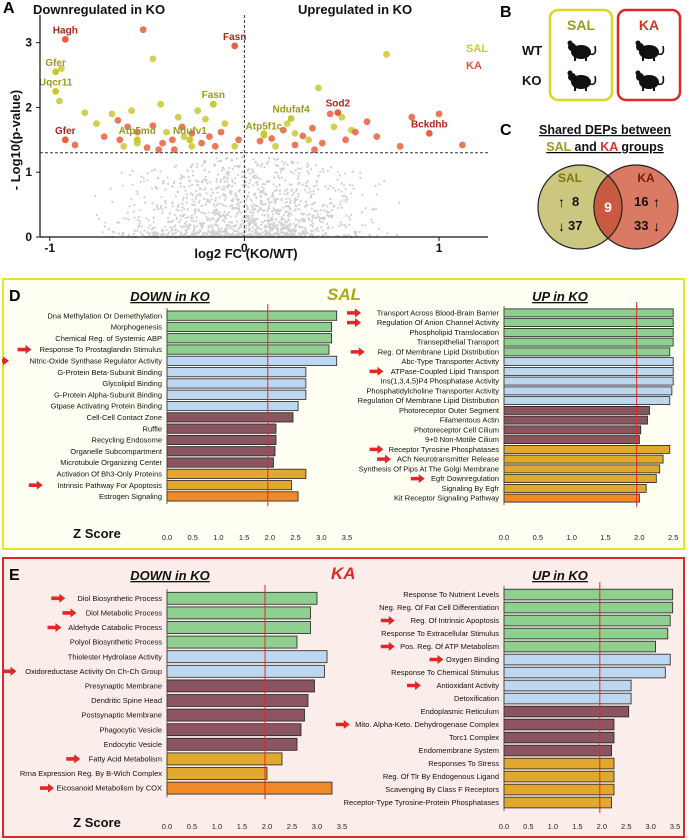  What do you see at coordinates (438, 352) in the screenshot?
I see `bar-label: Reg. Of Membrane Lipid Distribution` at bounding box center [438, 352].